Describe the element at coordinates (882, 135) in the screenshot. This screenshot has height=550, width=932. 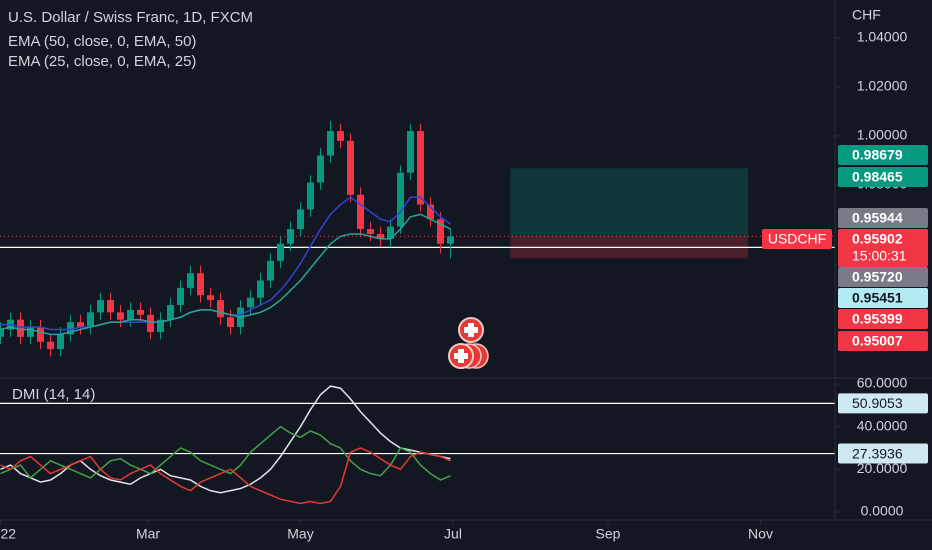
I see `y-tick-label: 1.00000` at that location.